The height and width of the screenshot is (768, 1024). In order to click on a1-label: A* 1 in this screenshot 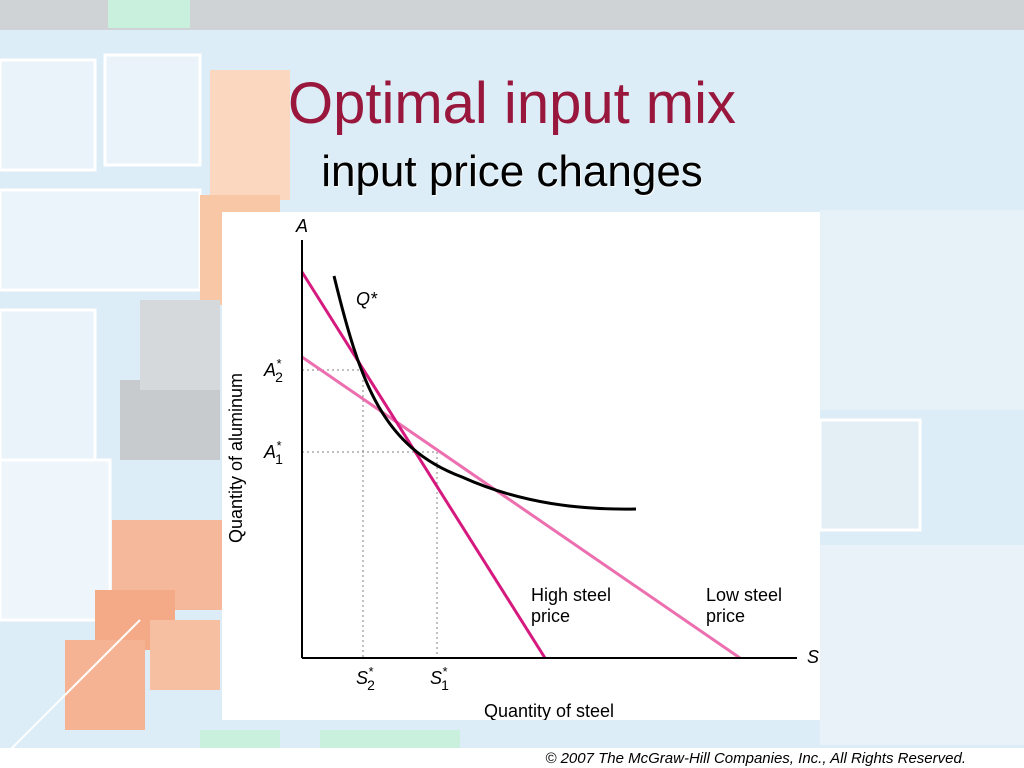, I will do `click(273, 452)`.